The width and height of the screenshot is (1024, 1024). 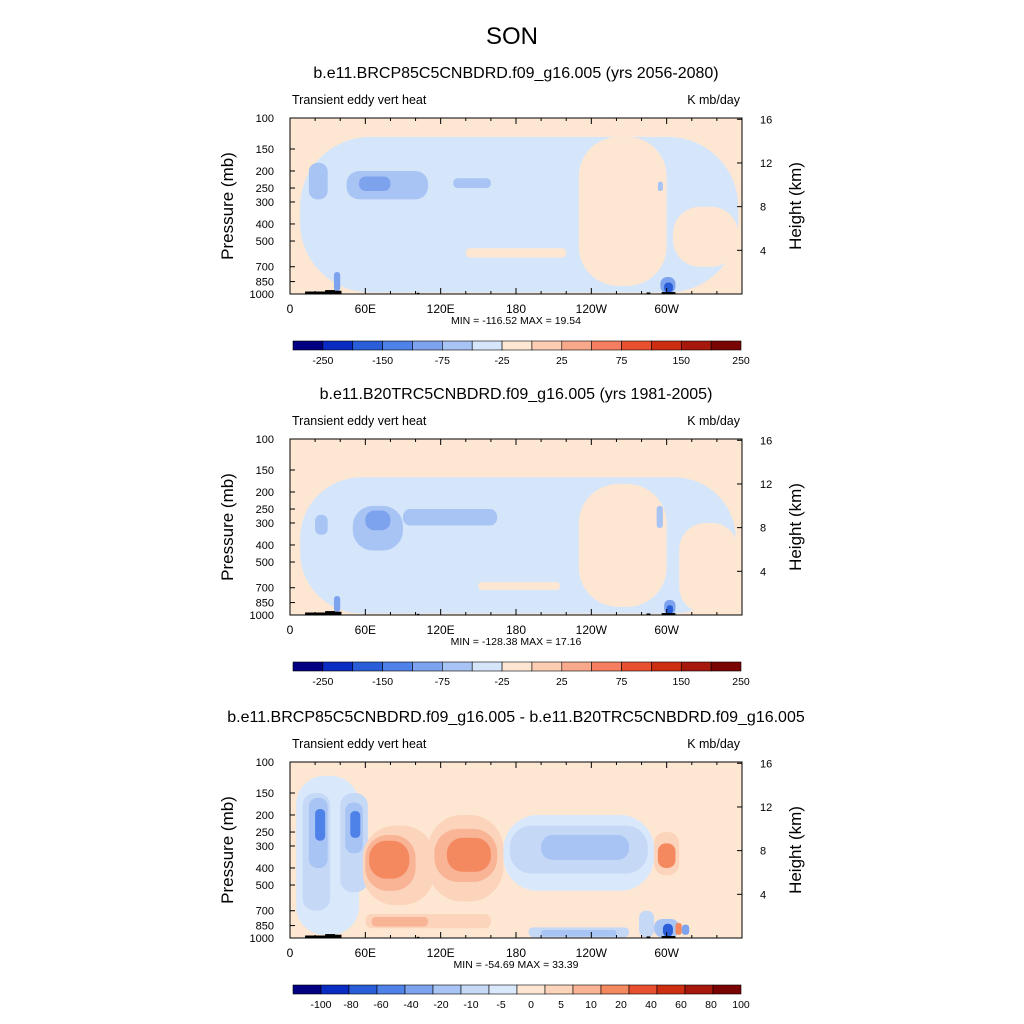 I want to click on colorbar-label: -25, so click(x=501, y=361).